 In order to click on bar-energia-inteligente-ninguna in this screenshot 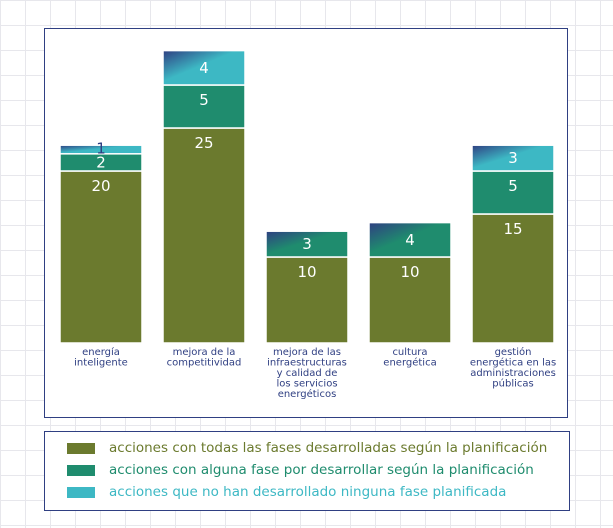, I will do `click(101, 149)`.